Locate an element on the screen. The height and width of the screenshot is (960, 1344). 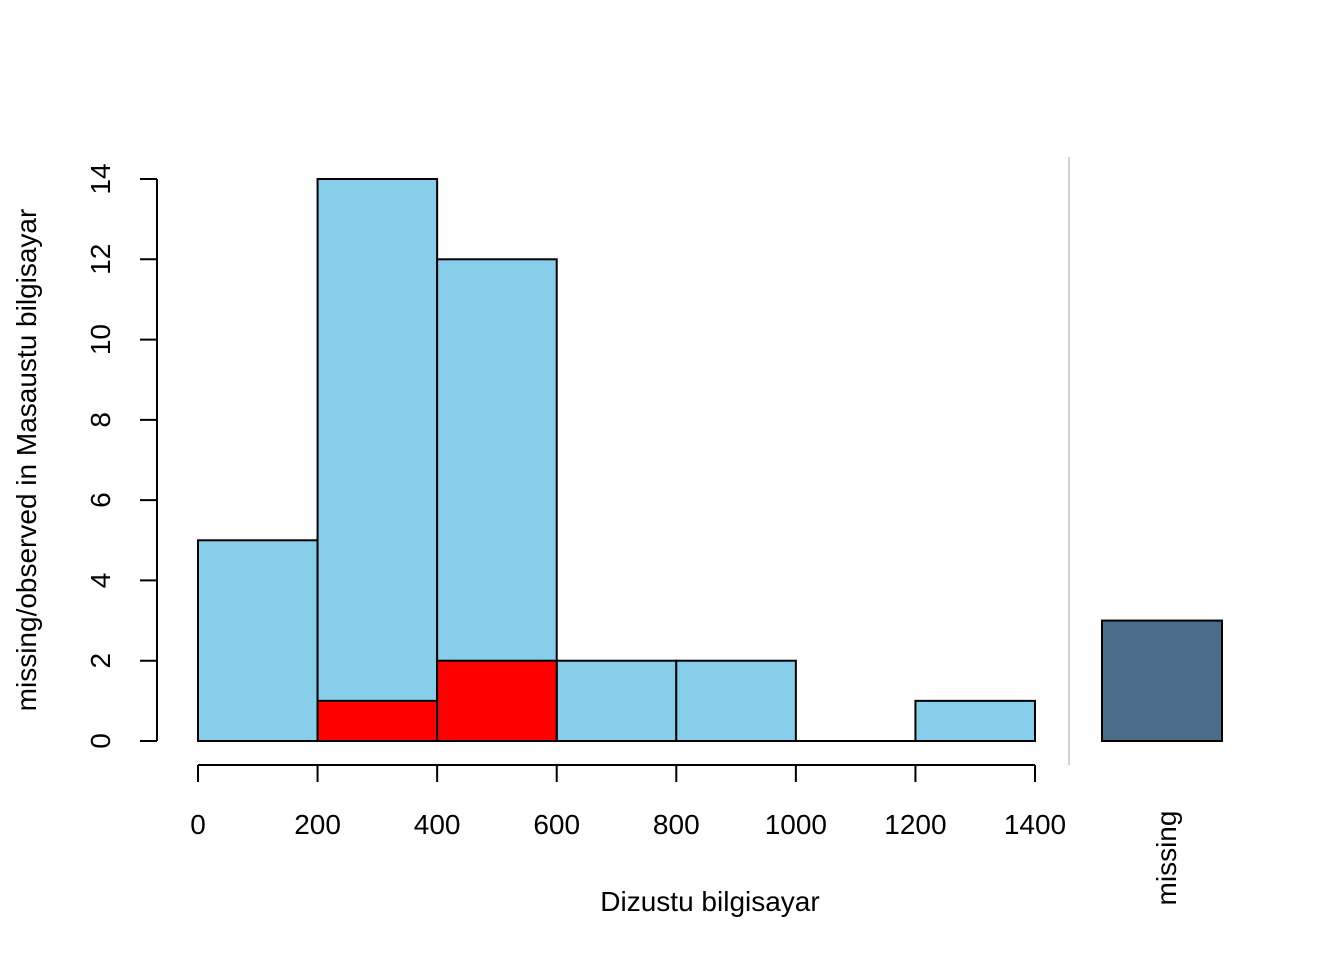
y-tick-label: 10 is located at coordinates (100, 339).